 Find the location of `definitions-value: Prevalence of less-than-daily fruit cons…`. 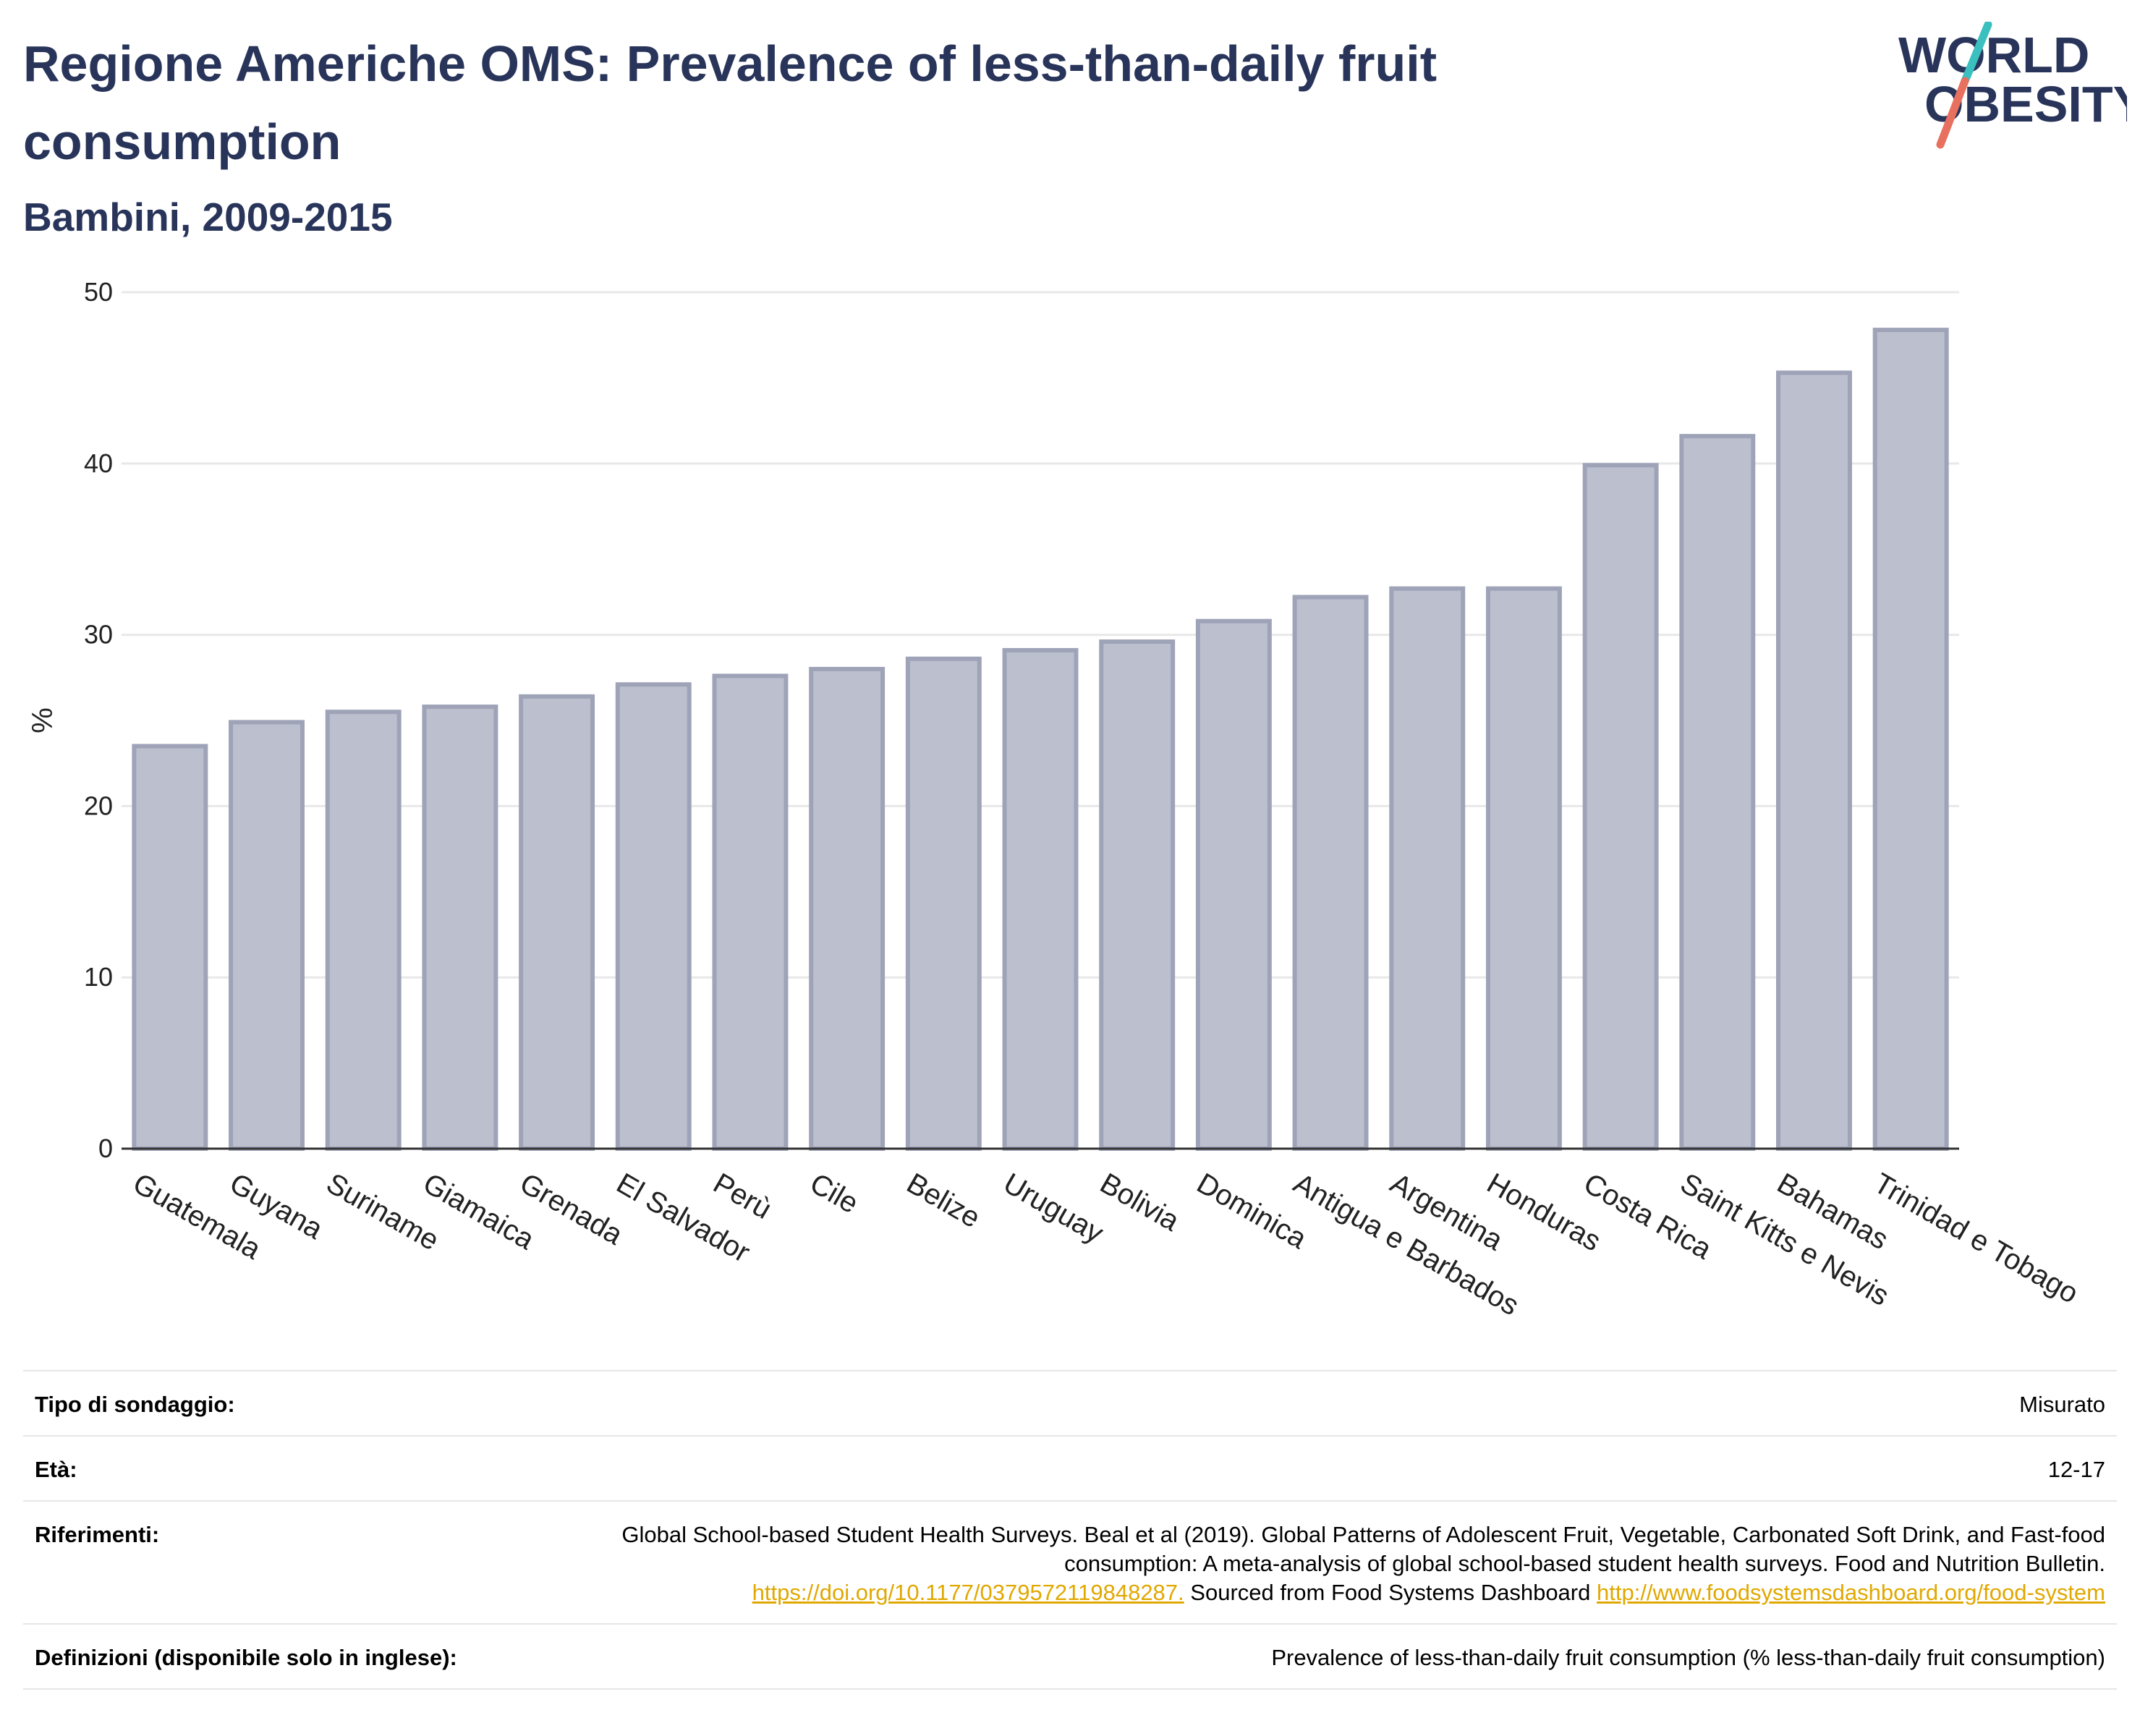

definitions-value: Prevalence of less-than-daily fruit cons… is located at coordinates (1688, 1657).